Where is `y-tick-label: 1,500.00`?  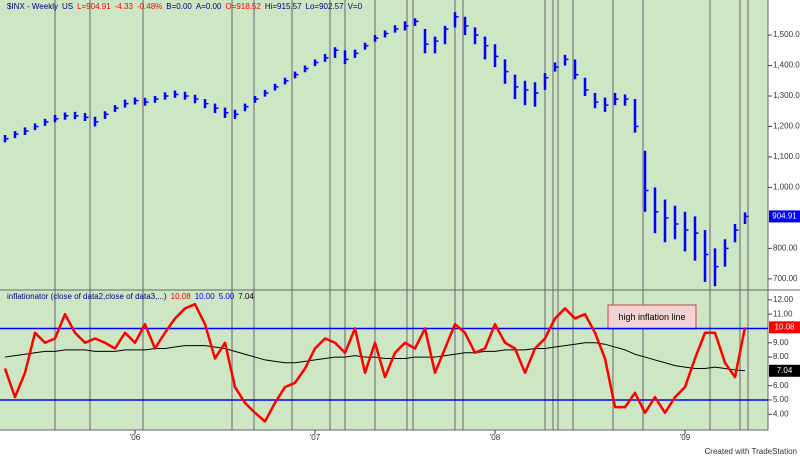 y-tick-label: 1,500.00 is located at coordinates (786, 34).